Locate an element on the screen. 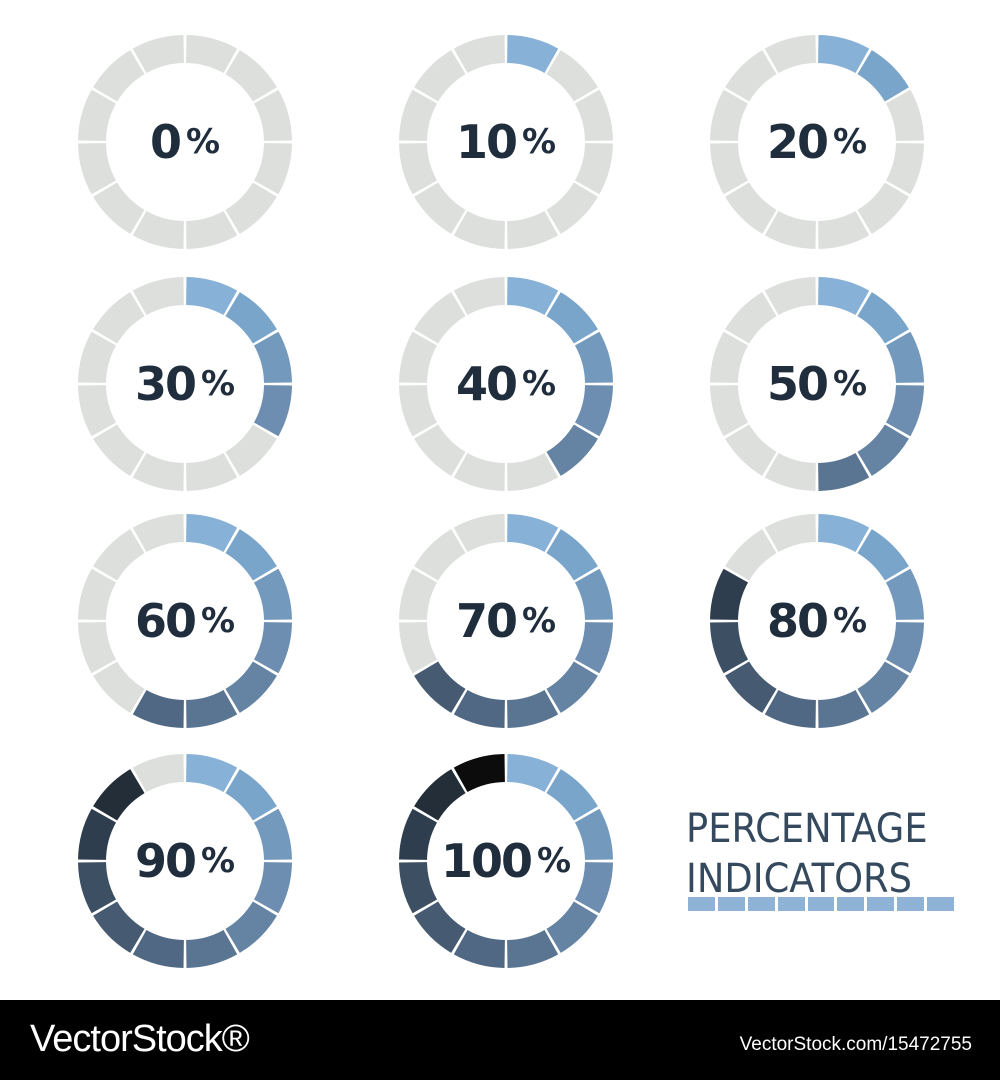  gauge-number: 60 is located at coordinates (165, 621).